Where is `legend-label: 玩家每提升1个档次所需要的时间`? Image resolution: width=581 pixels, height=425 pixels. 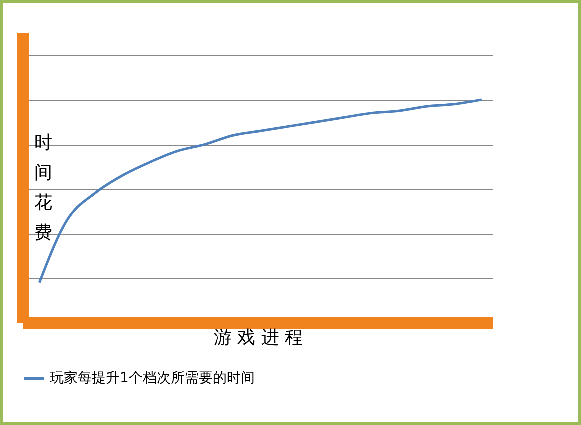
legend-label: 玩家每提升1个档次所需要的时间 is located at coordinates (152, 378).